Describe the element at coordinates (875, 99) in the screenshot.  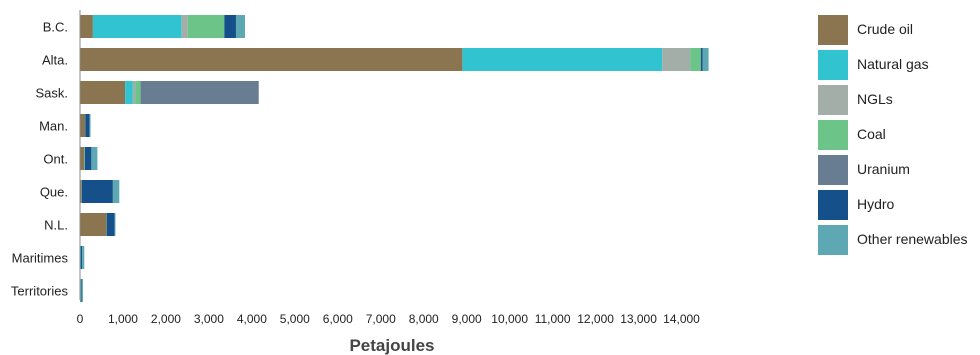
I see `legend-label: NGLs` at that location.